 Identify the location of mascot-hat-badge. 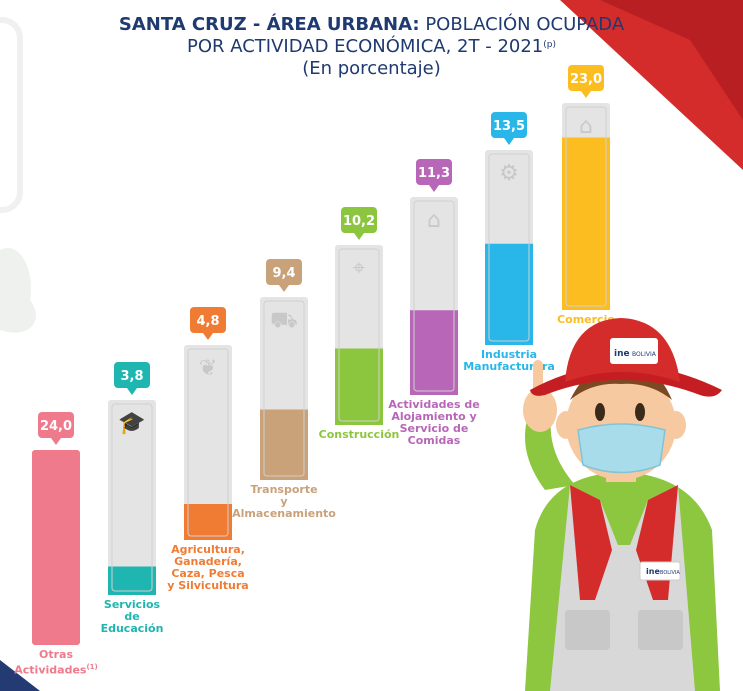
(634, 351).